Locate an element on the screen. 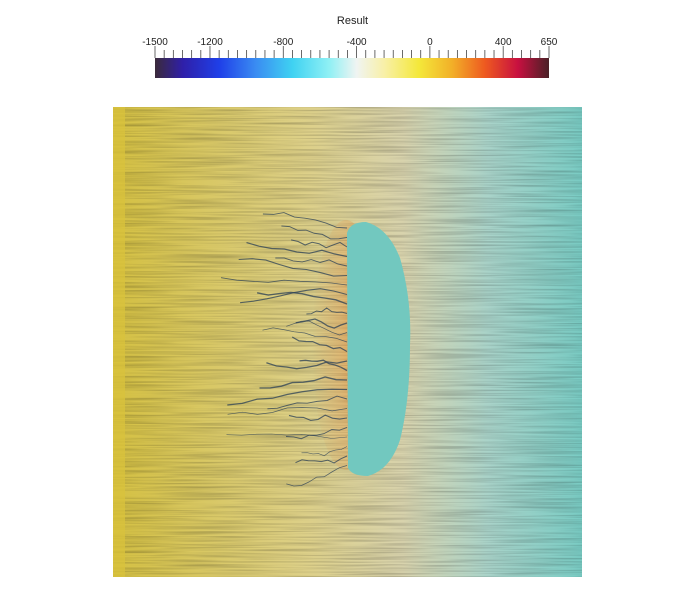 This screenshot has width=691, height=589. colorbar-tick-labels: -1500 -1200 -800 -400 0 400 650 is located at coordinates (350, 42).